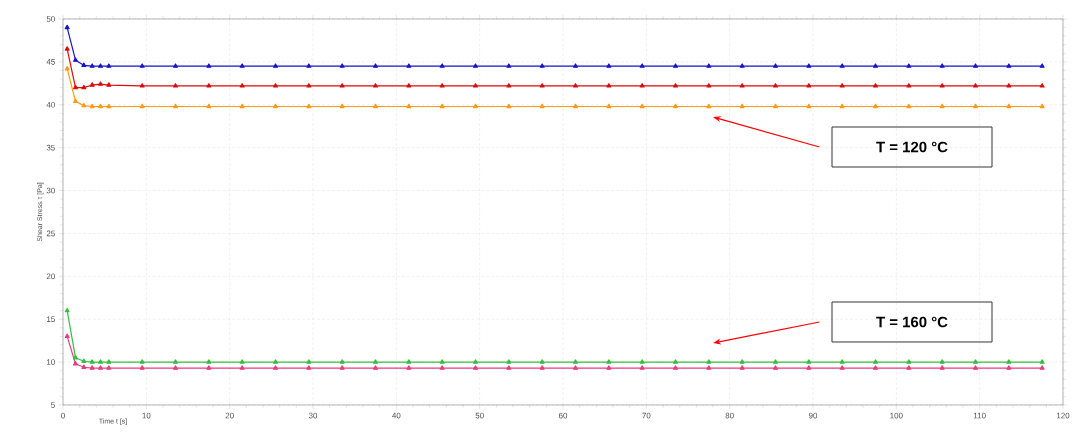 Image resolution: width=1076 pixels, height=435 pixels. What do you see at coordinates (912, 147) in the screenshot?
I see `annotation: T = 120 °C` at bounding box center [912, 147].